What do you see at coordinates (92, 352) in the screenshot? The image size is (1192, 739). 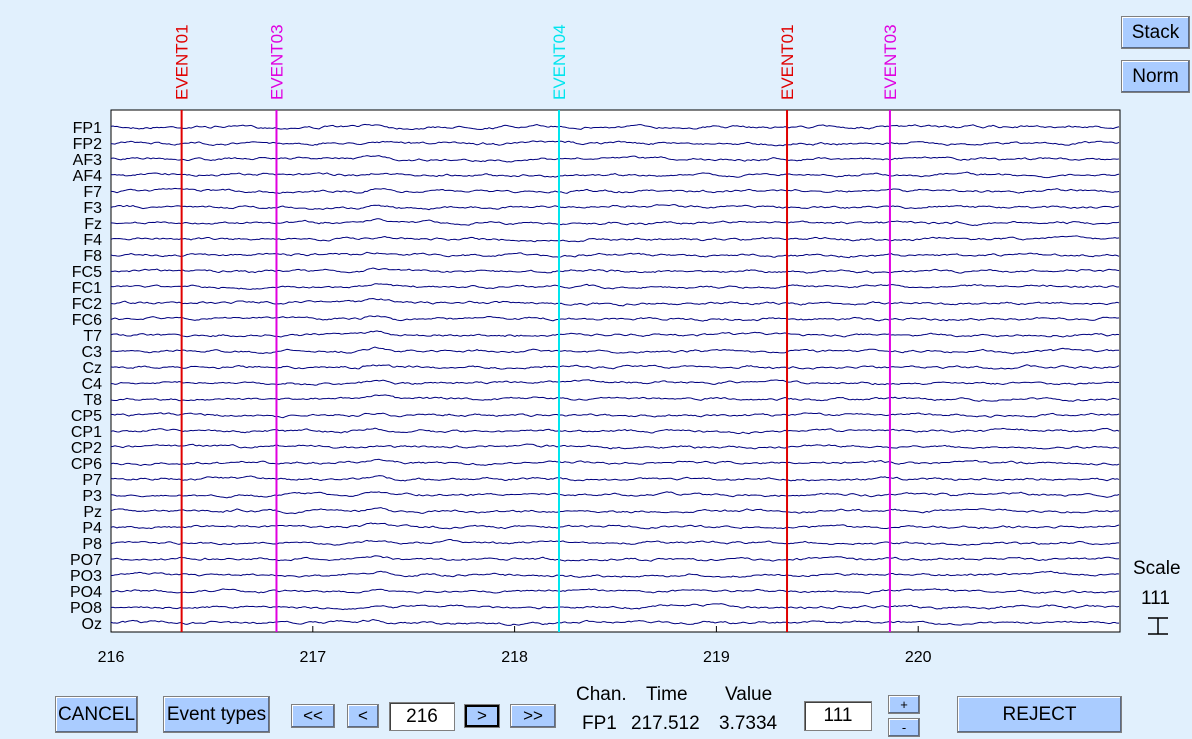 I see `channel-label-c3: C3` at bounding box center [92, 352].